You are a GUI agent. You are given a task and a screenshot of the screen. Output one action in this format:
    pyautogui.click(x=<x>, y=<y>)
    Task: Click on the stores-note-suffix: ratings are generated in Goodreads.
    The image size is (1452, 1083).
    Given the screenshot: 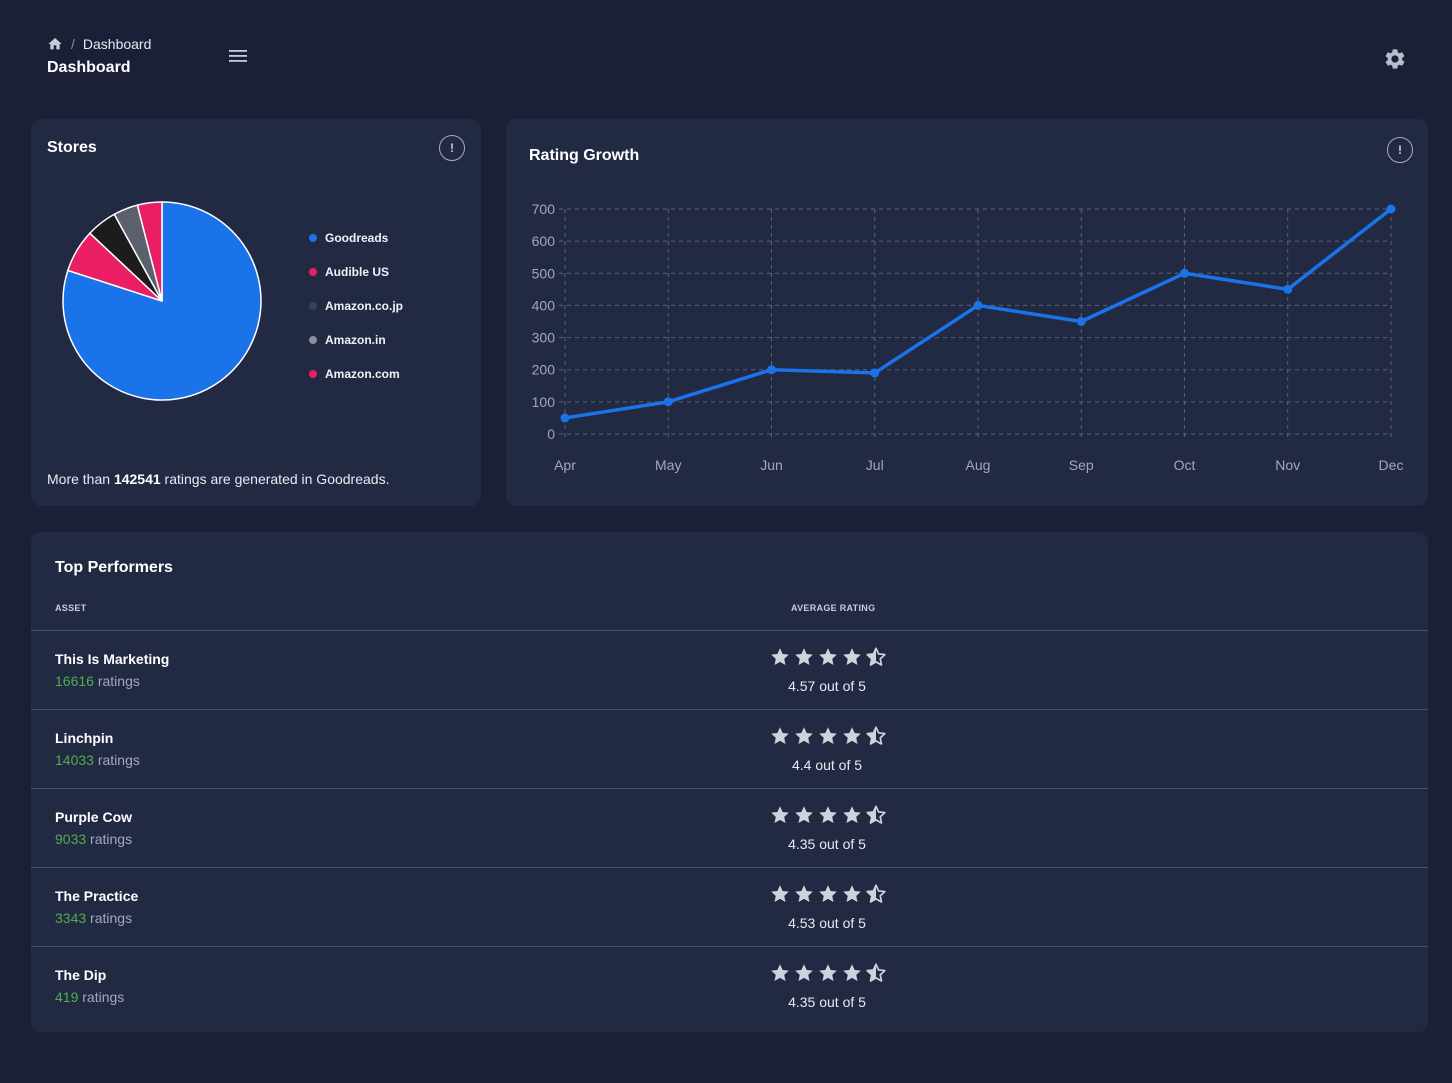 What is the action you would take?
    pyautogui.click(x=277, y=479)
    